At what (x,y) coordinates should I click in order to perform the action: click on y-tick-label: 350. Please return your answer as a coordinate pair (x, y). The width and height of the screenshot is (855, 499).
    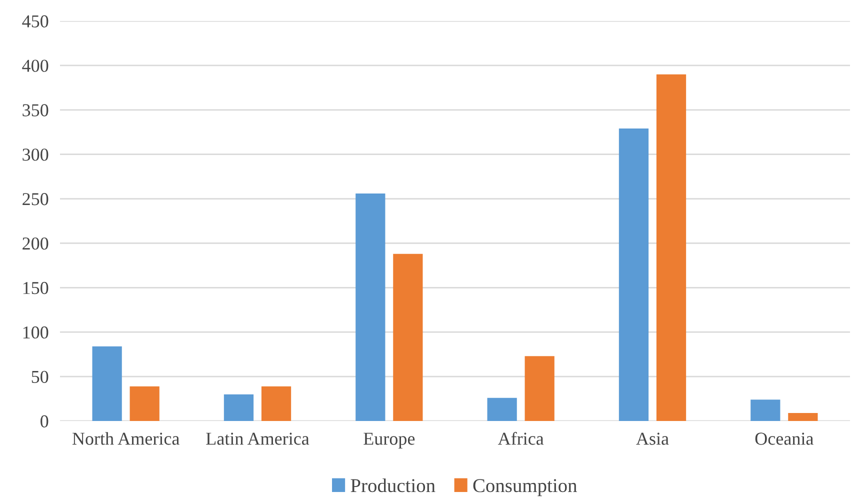
    Looking at the image, I should click on (35, 110).